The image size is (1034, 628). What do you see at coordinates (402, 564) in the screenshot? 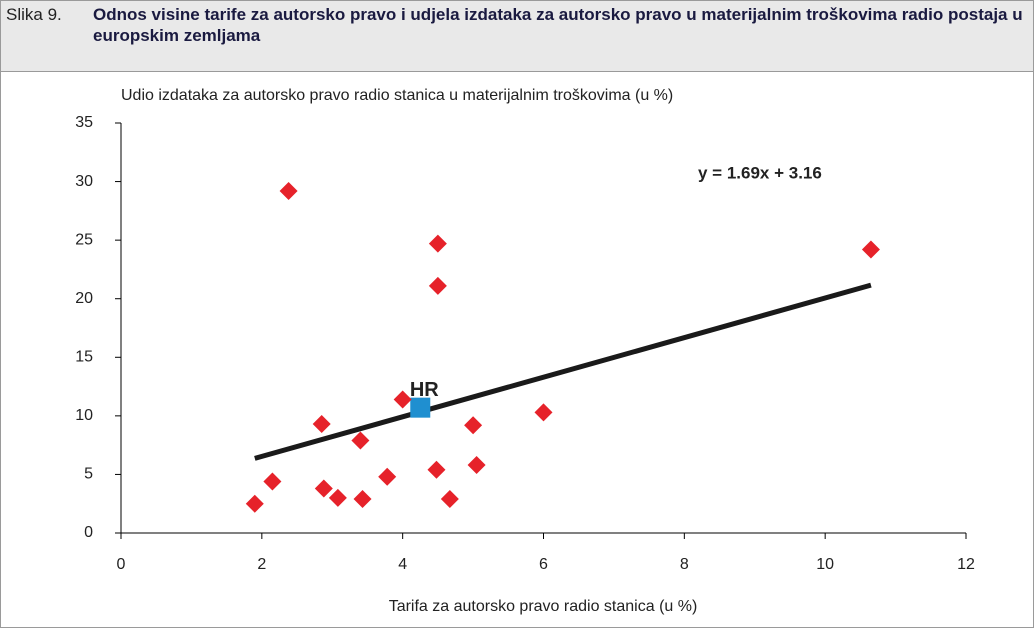
I see `x-tick-label: 4` at bounding box center [402, 564].